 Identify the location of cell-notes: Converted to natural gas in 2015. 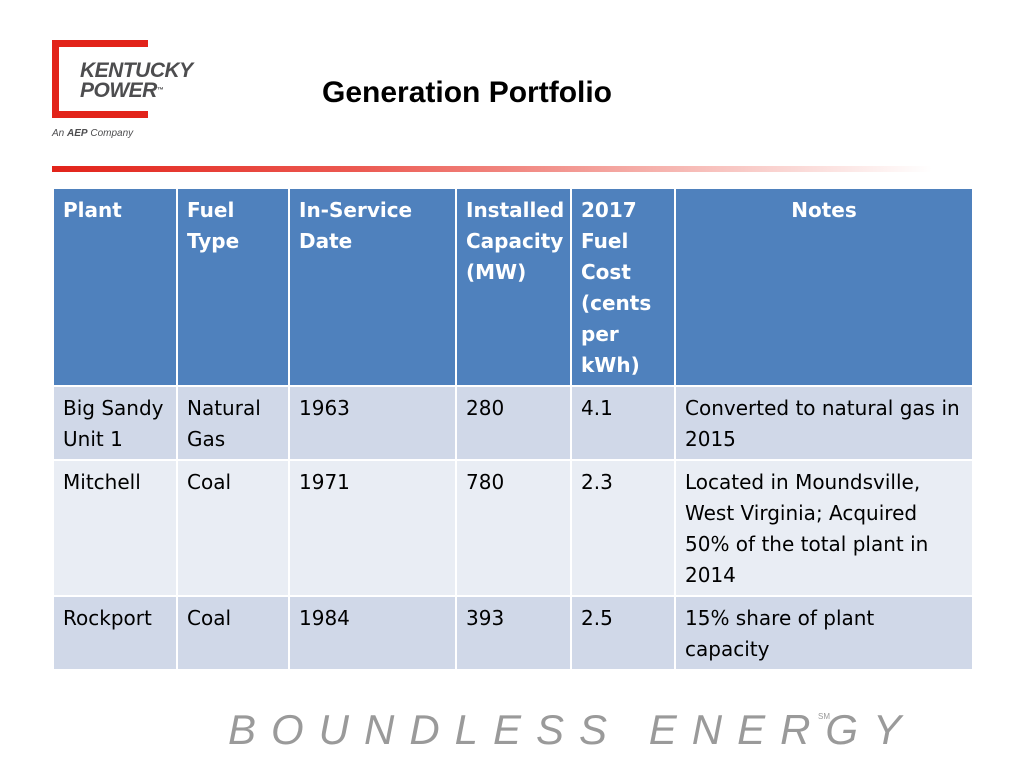
(824, 423).